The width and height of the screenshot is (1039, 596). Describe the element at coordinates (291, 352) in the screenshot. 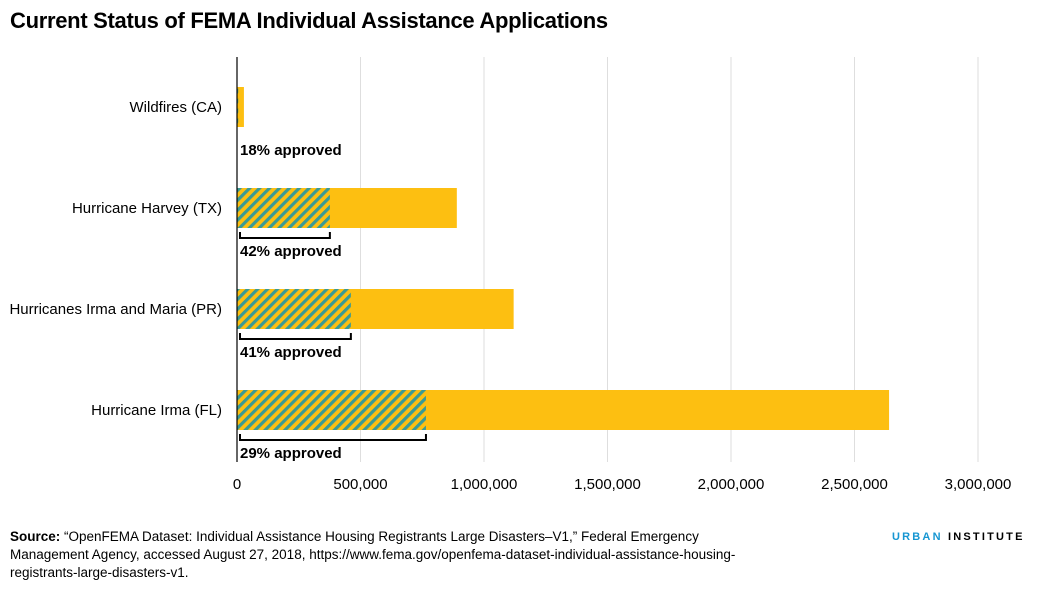

I see `approved-annotation: 41% approved` at that location.